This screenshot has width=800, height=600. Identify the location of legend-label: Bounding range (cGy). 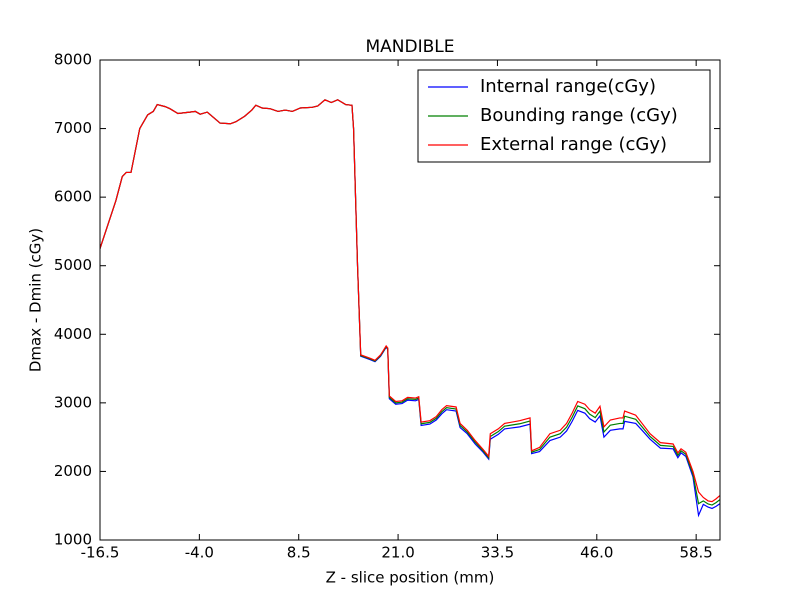
(579, 115).